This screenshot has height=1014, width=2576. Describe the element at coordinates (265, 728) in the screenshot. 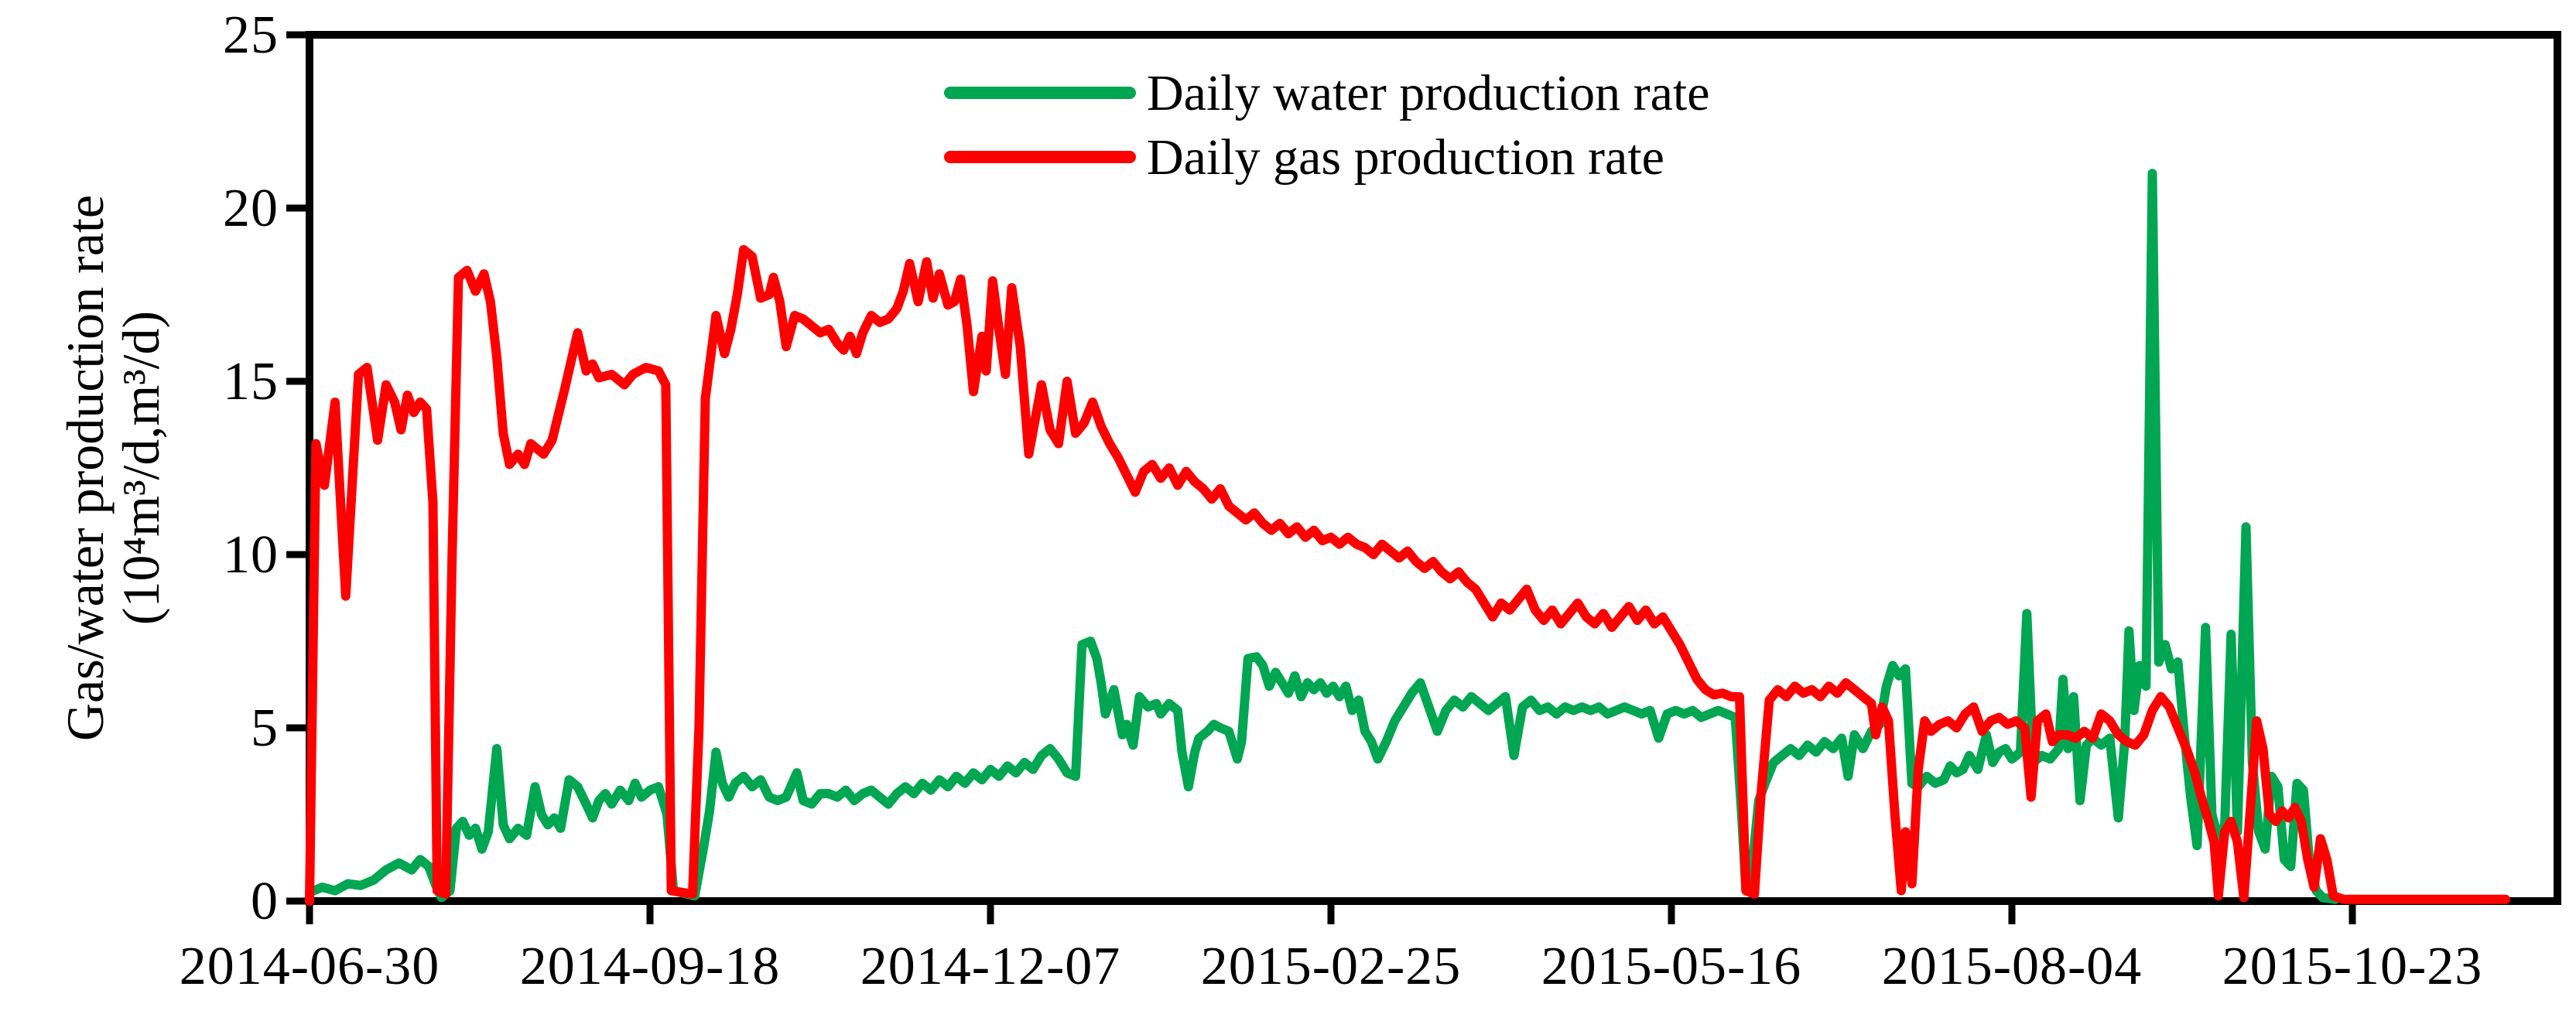

I see `y-tick-label-5: 5` at that location.